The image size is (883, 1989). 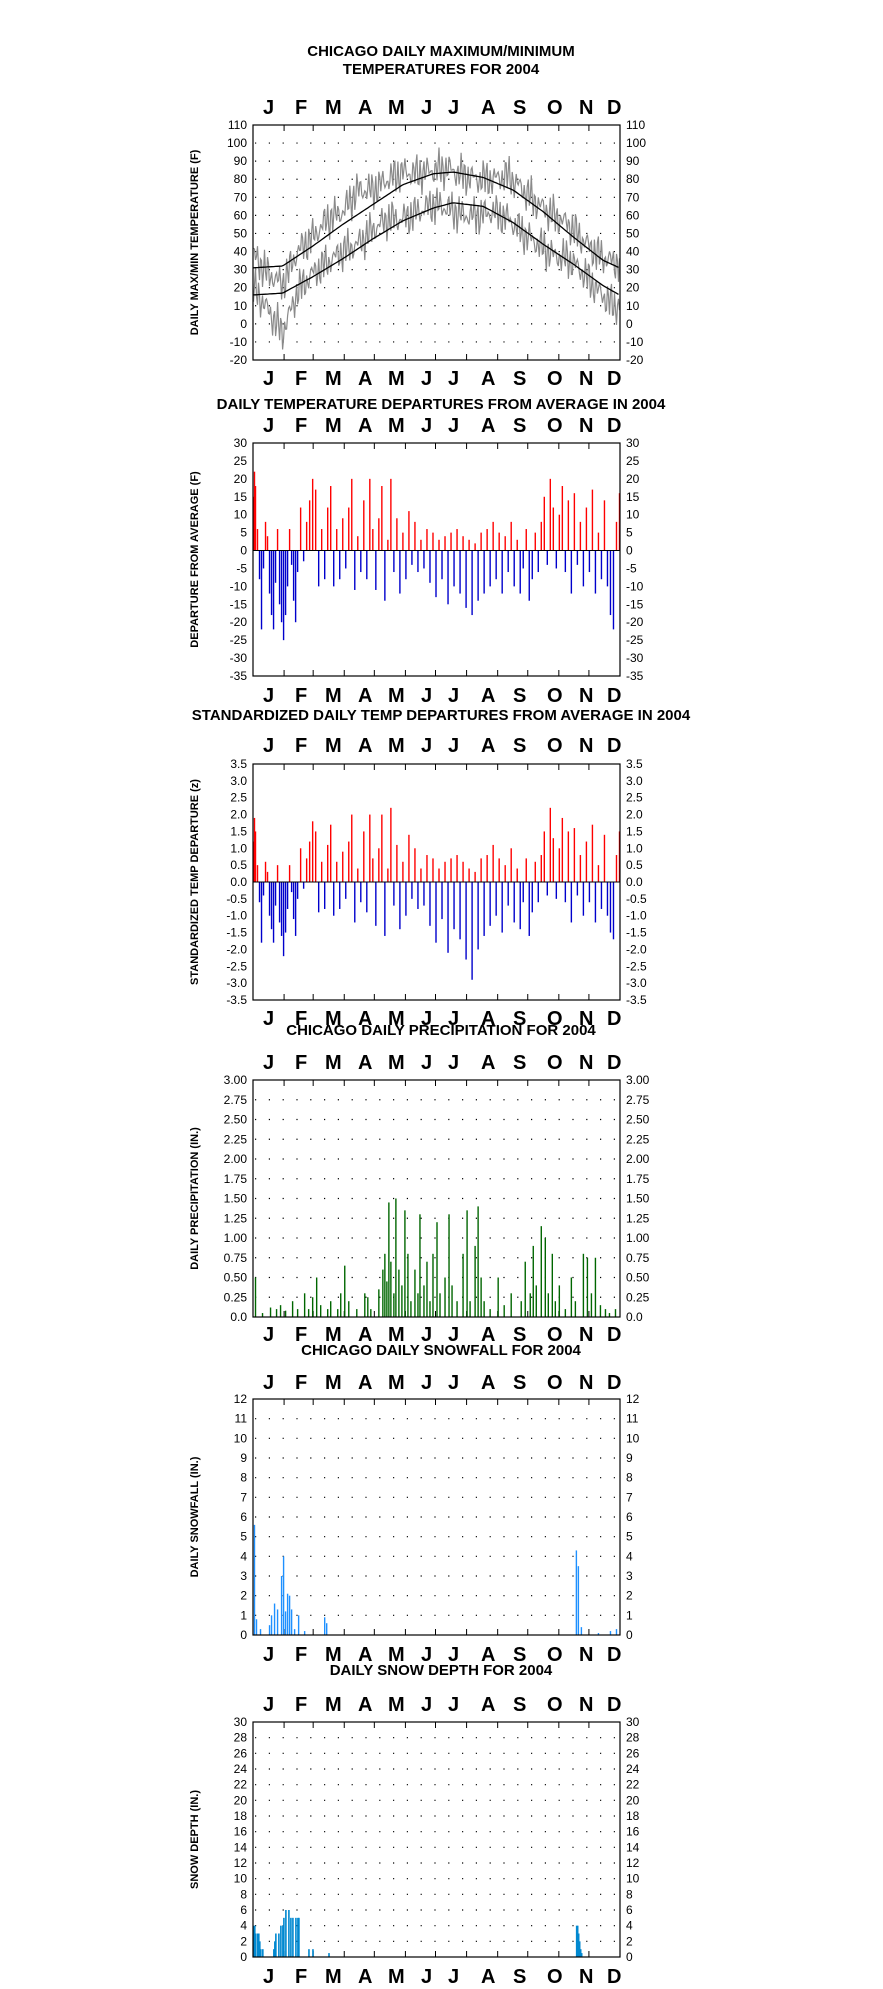 I want to click on y-tick-left: 2.5, so click(x=238, y=798).